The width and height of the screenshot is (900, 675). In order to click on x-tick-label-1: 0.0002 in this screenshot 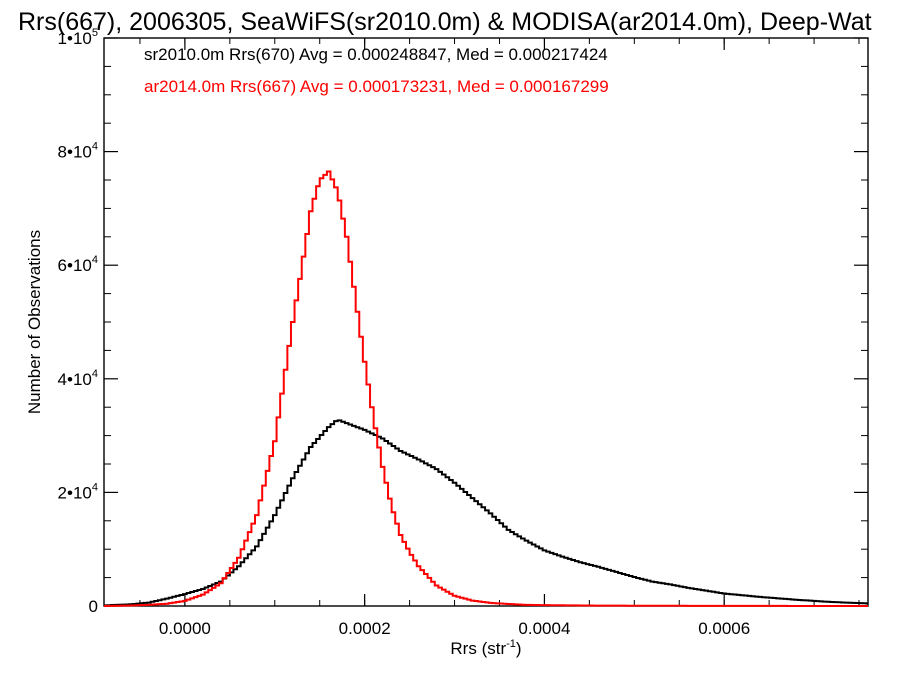, I will do `click(365, 628)`.